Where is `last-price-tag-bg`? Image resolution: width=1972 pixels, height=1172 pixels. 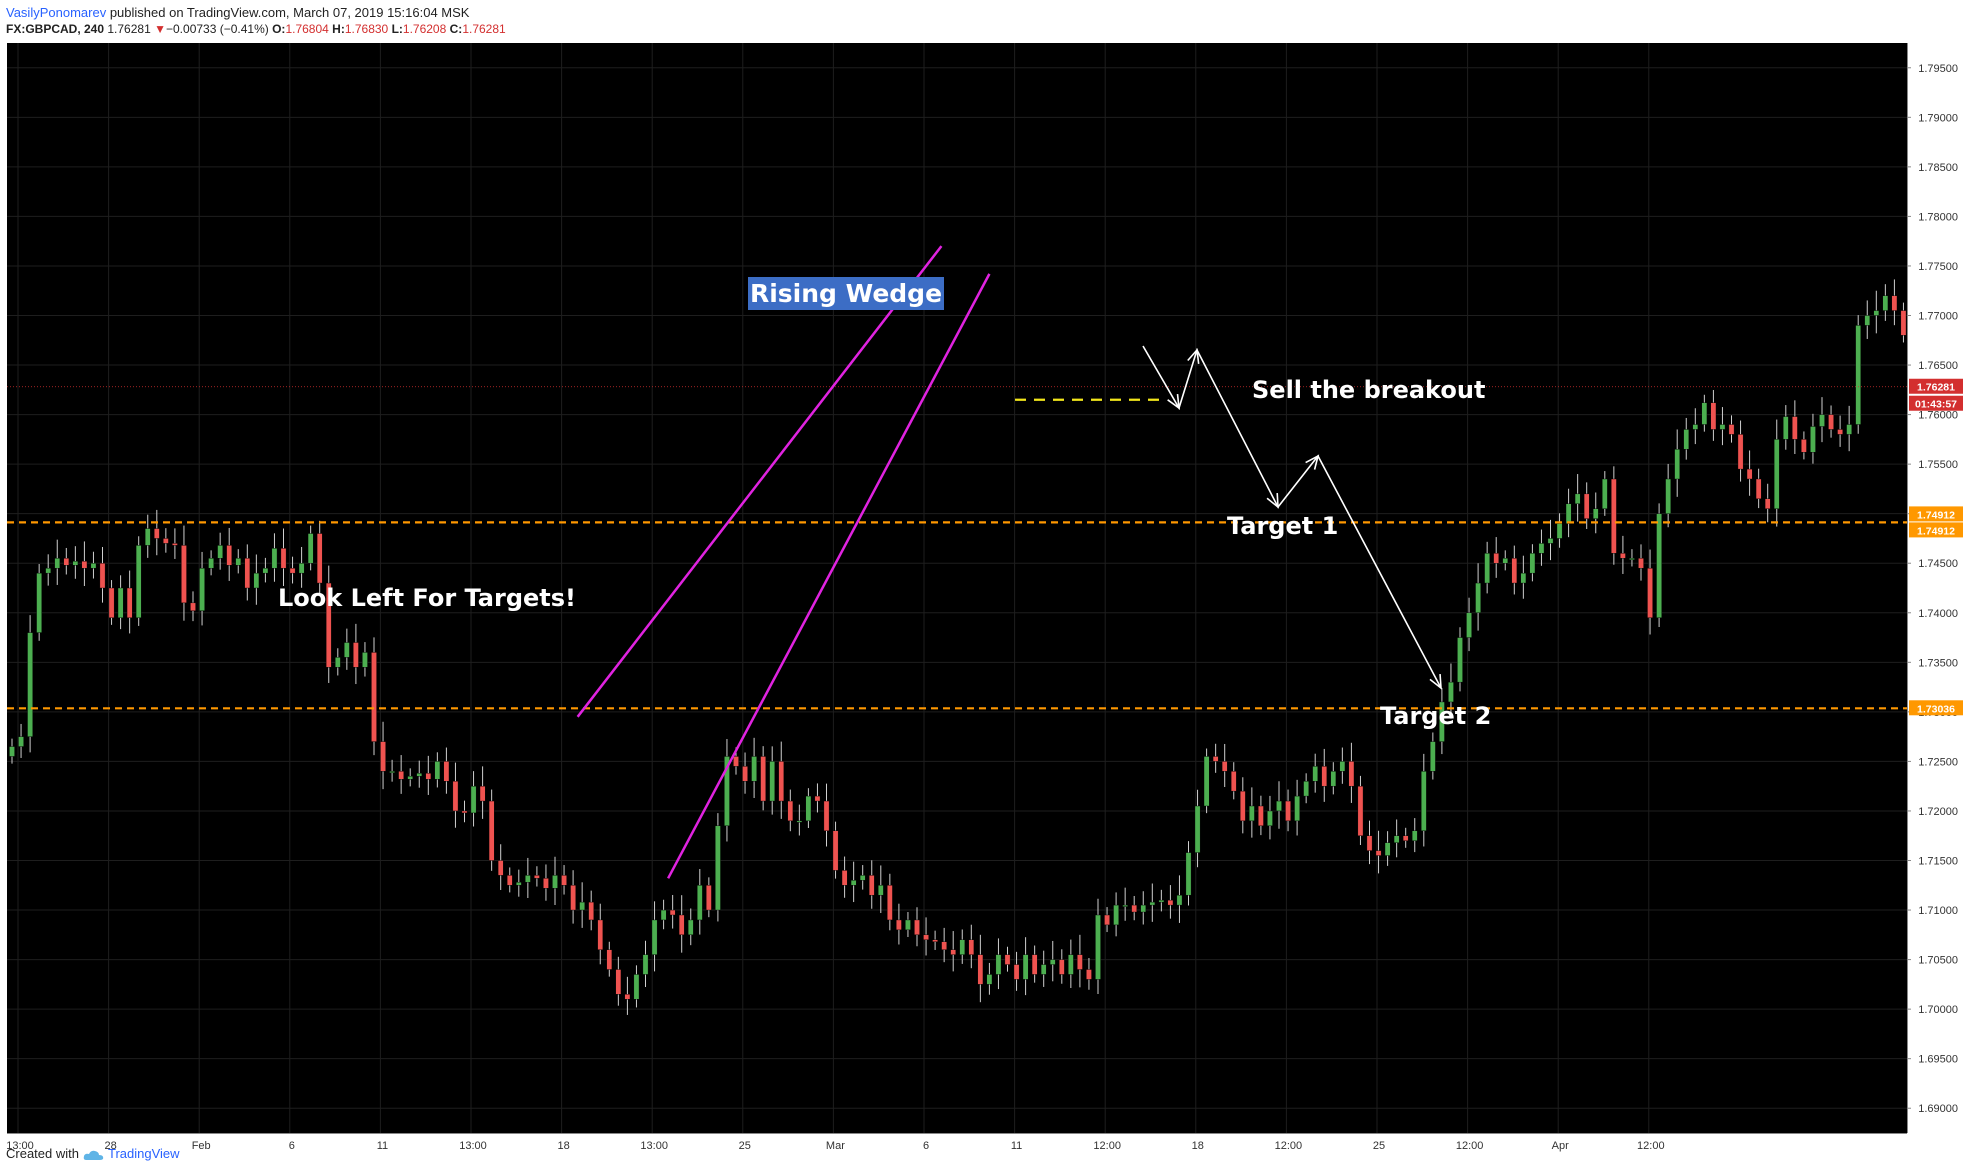 last-price-tag-bg is located at coordinates (1936, 386).